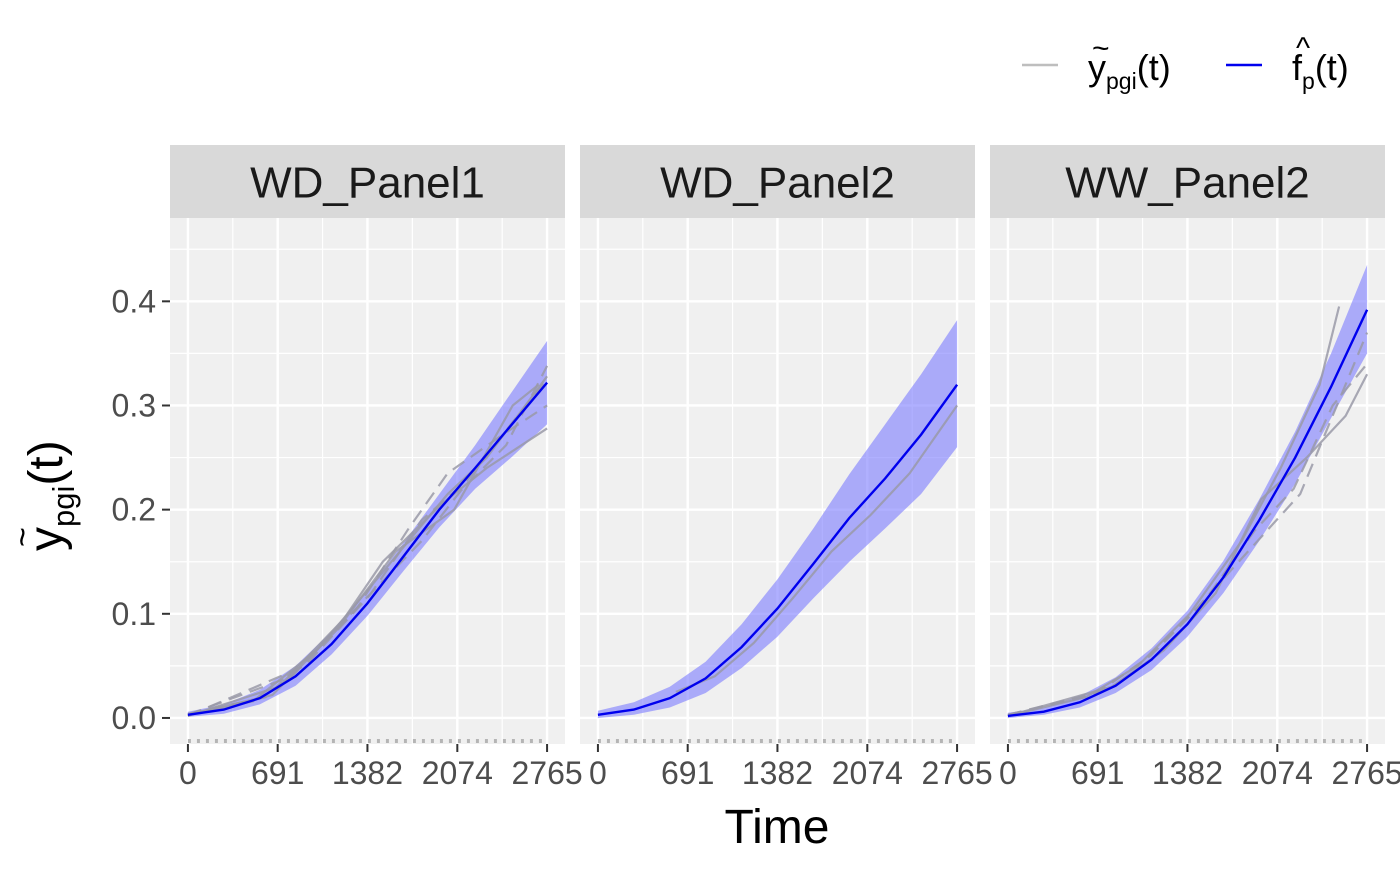  What do you see at coordinates (23, 537) in the screenshot?
I see `y-axis-title-accent: ~` at bounding box center [23, 537].